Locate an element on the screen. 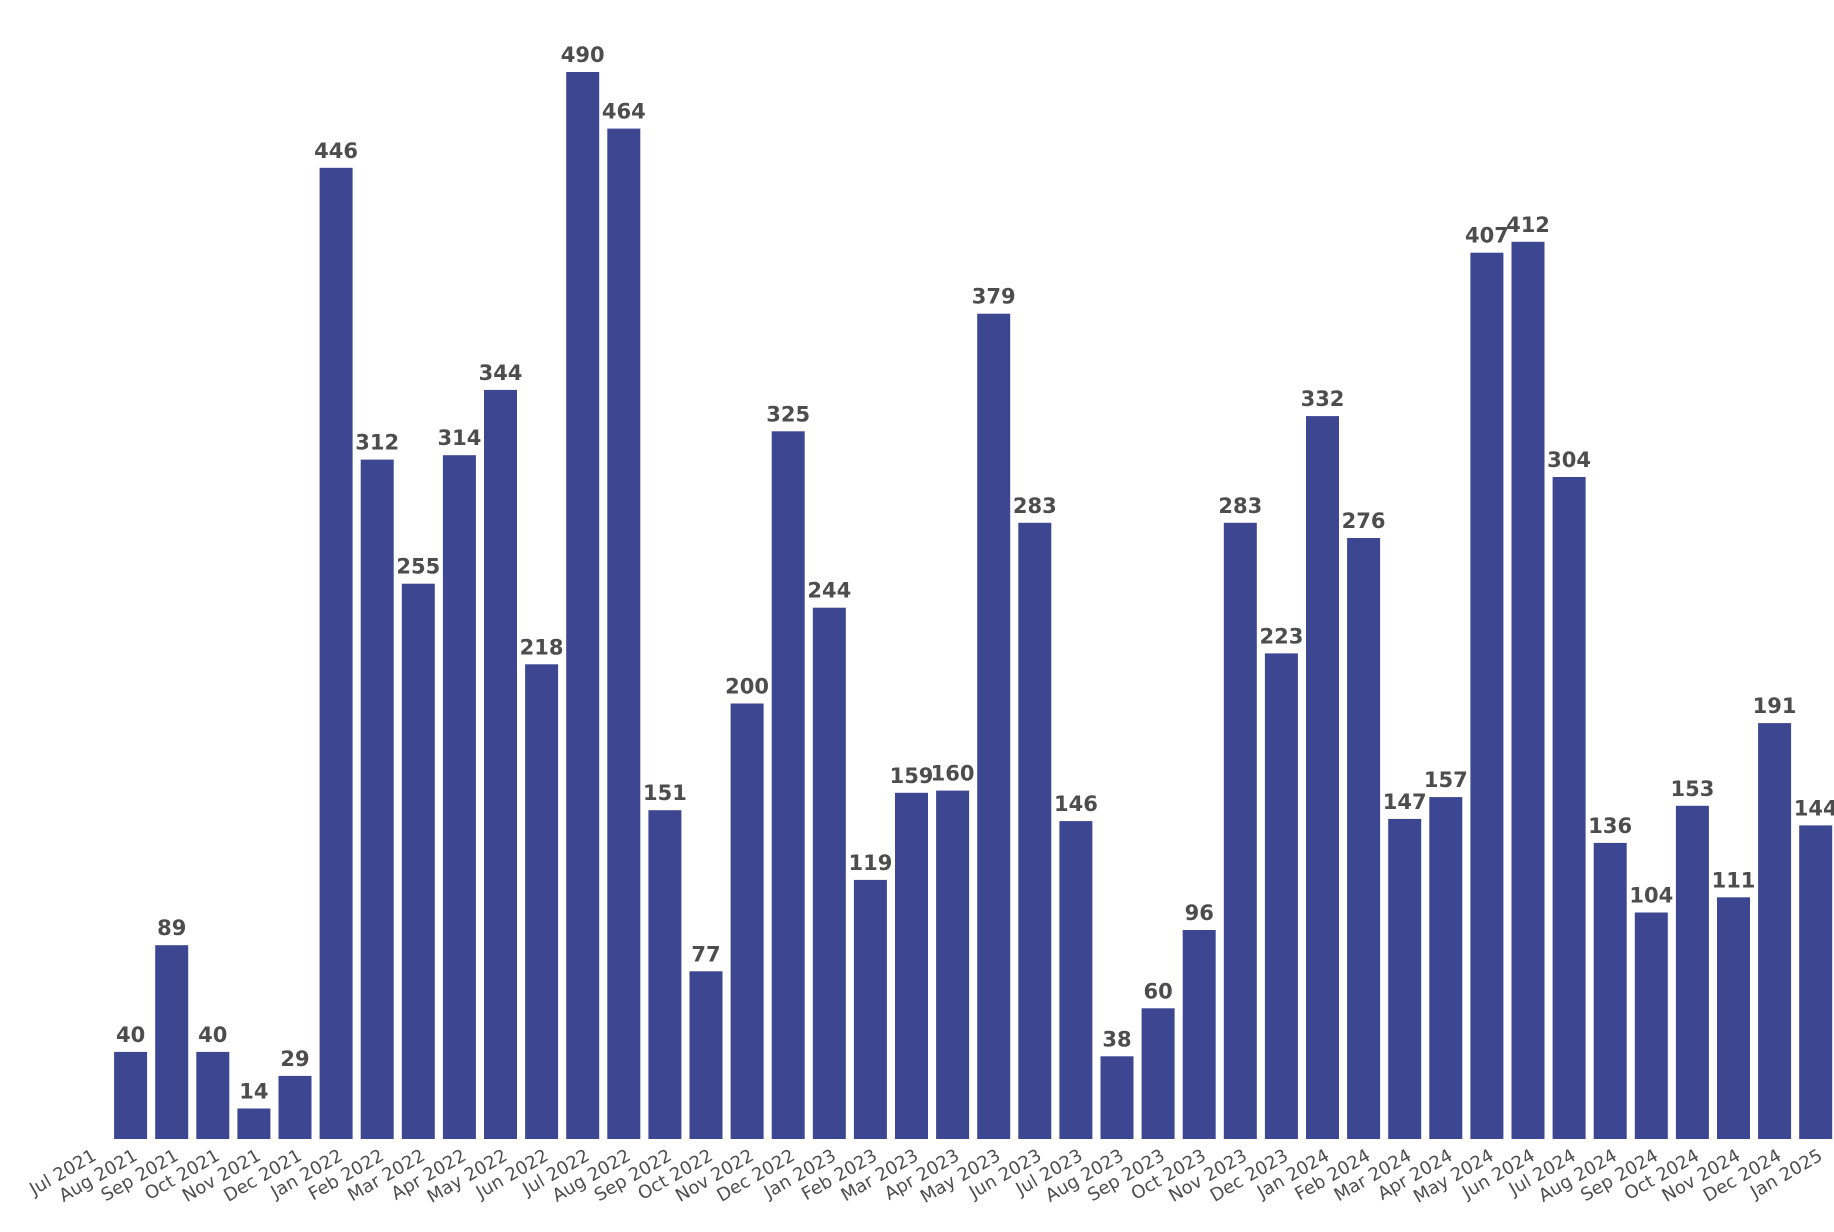 Image resolution: width=1834 pixels, height=1232 pixels. bar-value-label: 153 is located at coordinates (1692, 789).